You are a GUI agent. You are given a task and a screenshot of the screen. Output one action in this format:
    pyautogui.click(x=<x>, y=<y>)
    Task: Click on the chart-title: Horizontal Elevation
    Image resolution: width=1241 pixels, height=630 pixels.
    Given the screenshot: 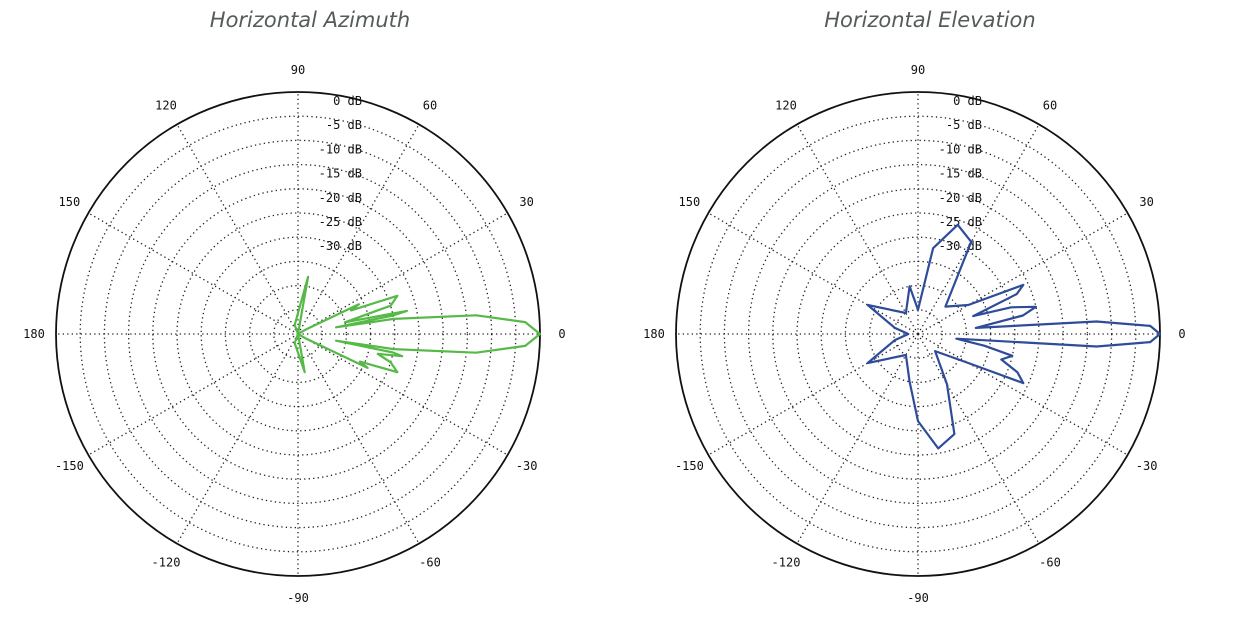 What is the action you would take?
    pyautogui.click(x=930, y=20)
    